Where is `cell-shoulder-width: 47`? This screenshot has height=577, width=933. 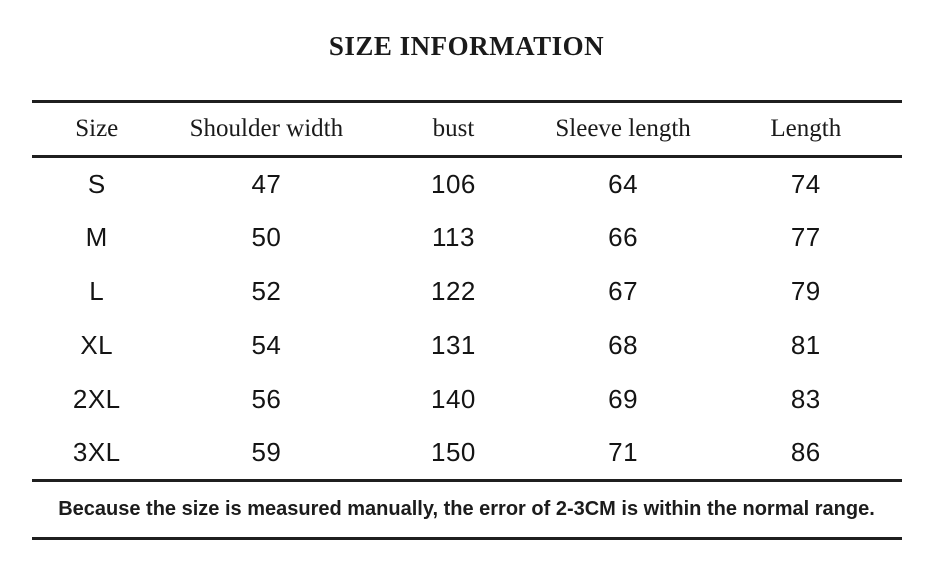
cell-shoulder-width: 47 is located at coordinates (266, 183).